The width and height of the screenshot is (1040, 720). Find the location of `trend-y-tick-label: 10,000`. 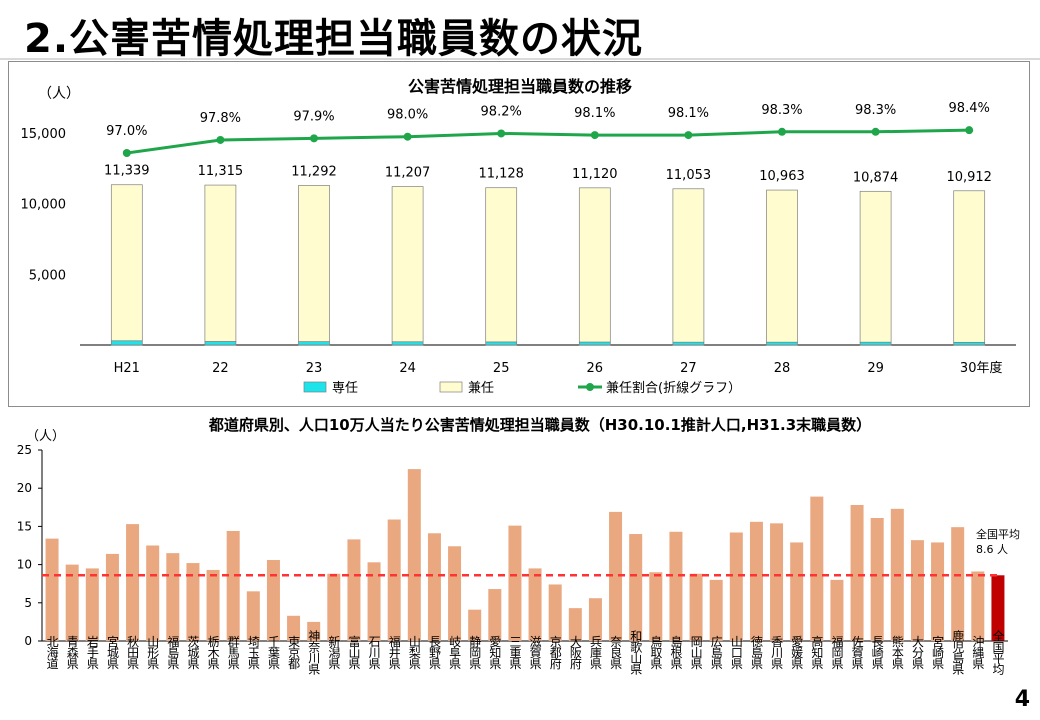

trend-y-tick-label: 10,000 is located at coordinates (44, 205).